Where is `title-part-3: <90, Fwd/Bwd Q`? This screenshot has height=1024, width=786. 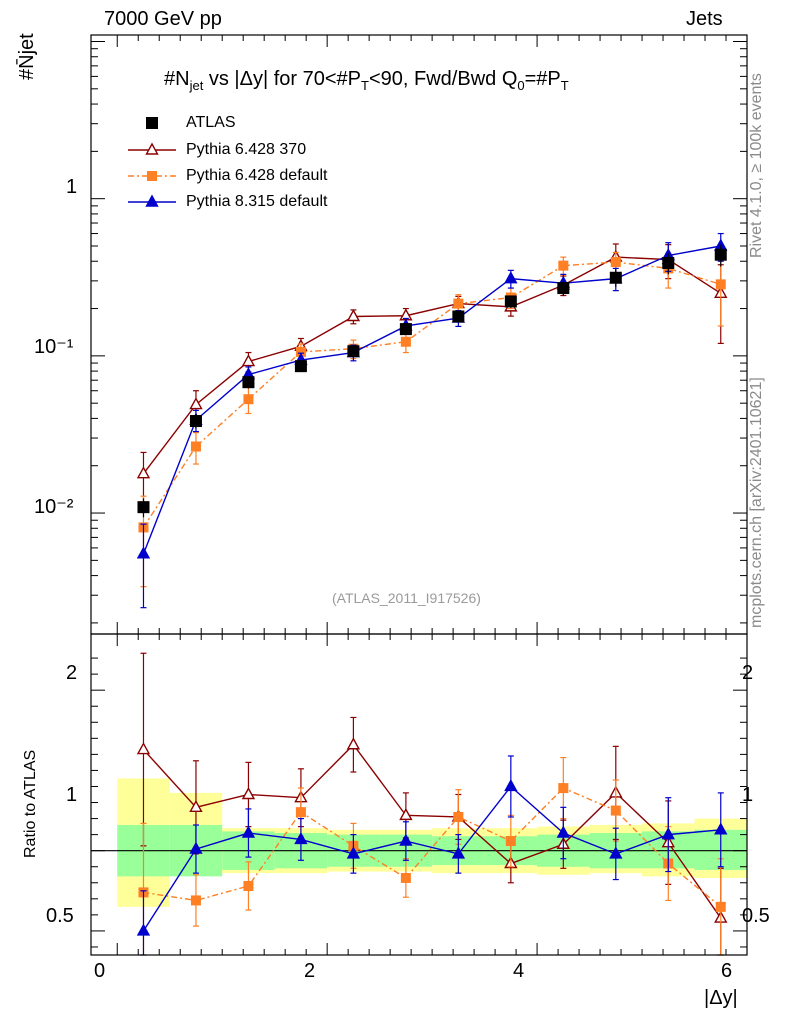
title-part-3: <90, Fwd/Bwd Q is located at coordinates (443, 79).